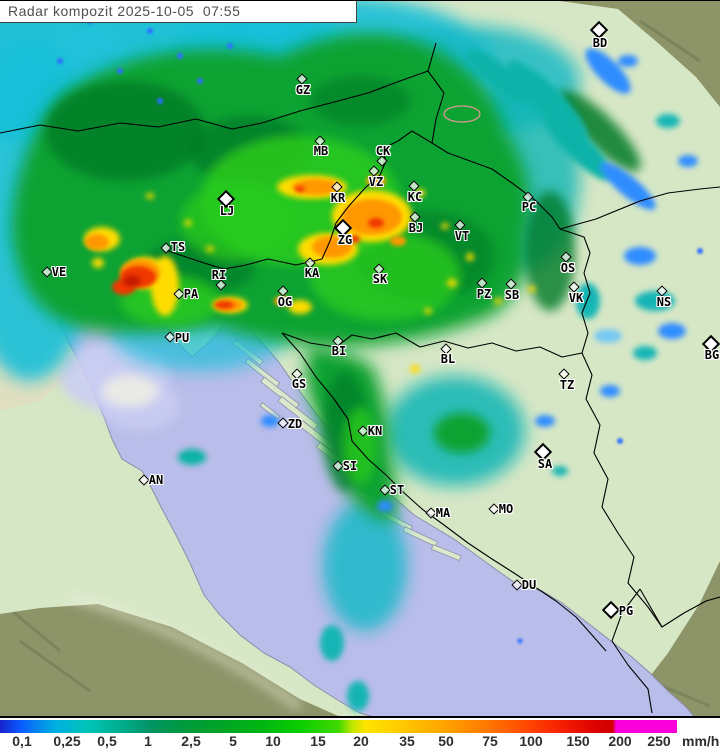 The width and height of the screenshot is (720, 751). What do you see at coordinates (506, 509) in the screenshot?
I see `station-label-mo: MO` at bounding box center [506, 509].